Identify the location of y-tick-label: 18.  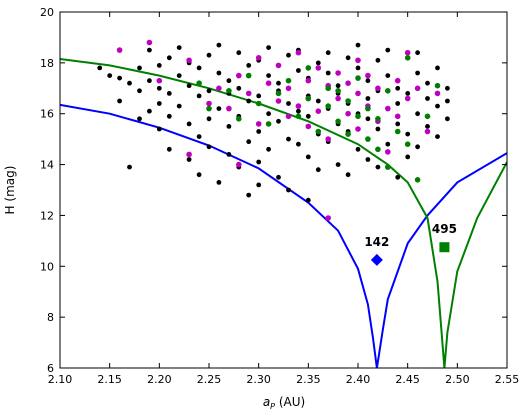
(47, 63).